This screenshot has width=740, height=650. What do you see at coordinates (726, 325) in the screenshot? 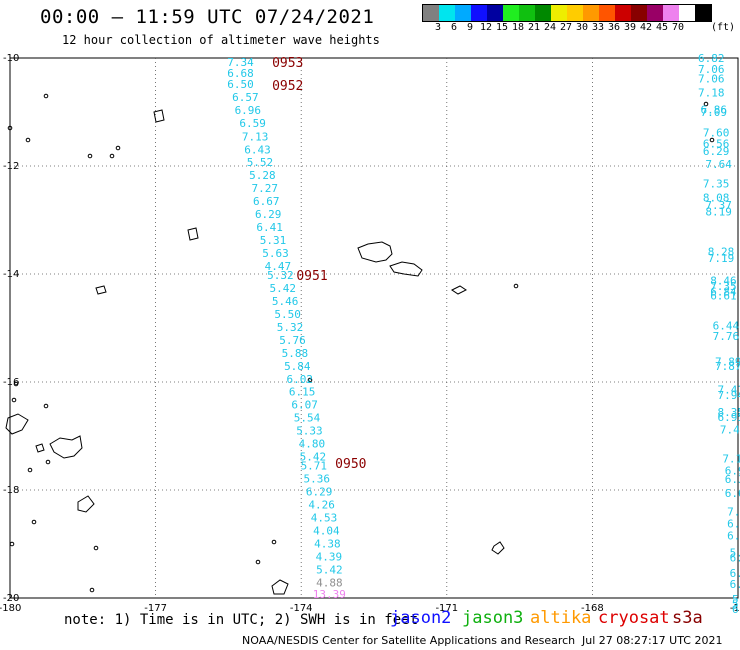
I see `wave-height-value: 6.44` at bounding box center [726, 325].